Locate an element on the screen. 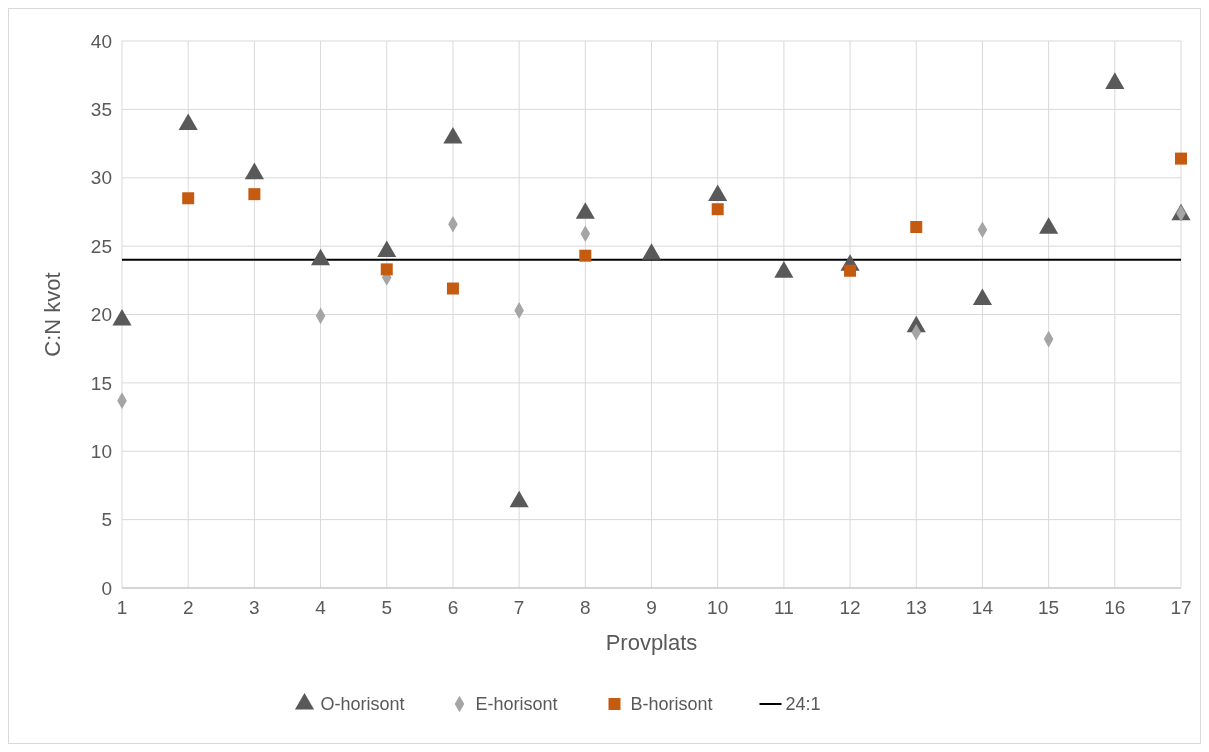 Image resolution: width=1209 pixels, height=752 pixels. y-tick-label: 35 is located at coordinates (101, 110).